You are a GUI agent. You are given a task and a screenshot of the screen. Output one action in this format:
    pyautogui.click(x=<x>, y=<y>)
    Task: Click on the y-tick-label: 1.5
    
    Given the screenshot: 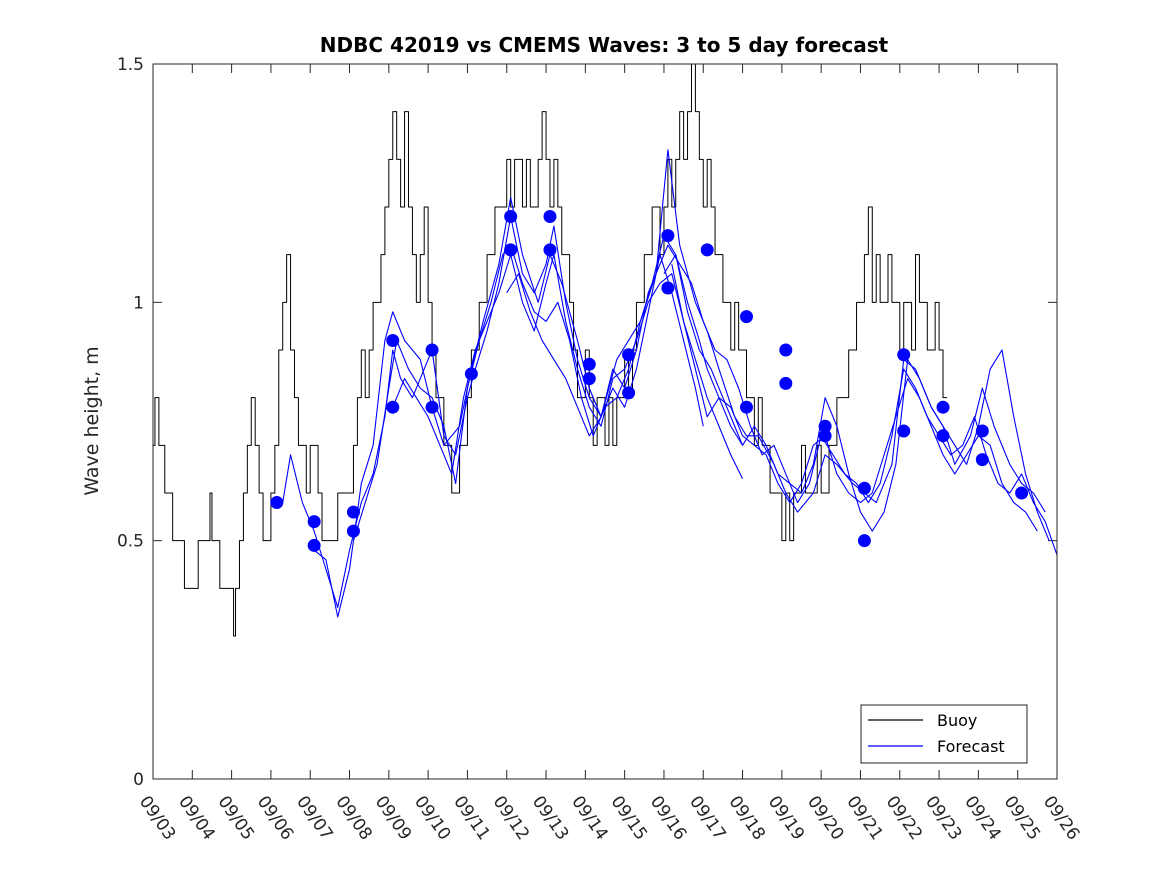 What is the action you would take?
    pyautogui.click(x=130, y=65)
    